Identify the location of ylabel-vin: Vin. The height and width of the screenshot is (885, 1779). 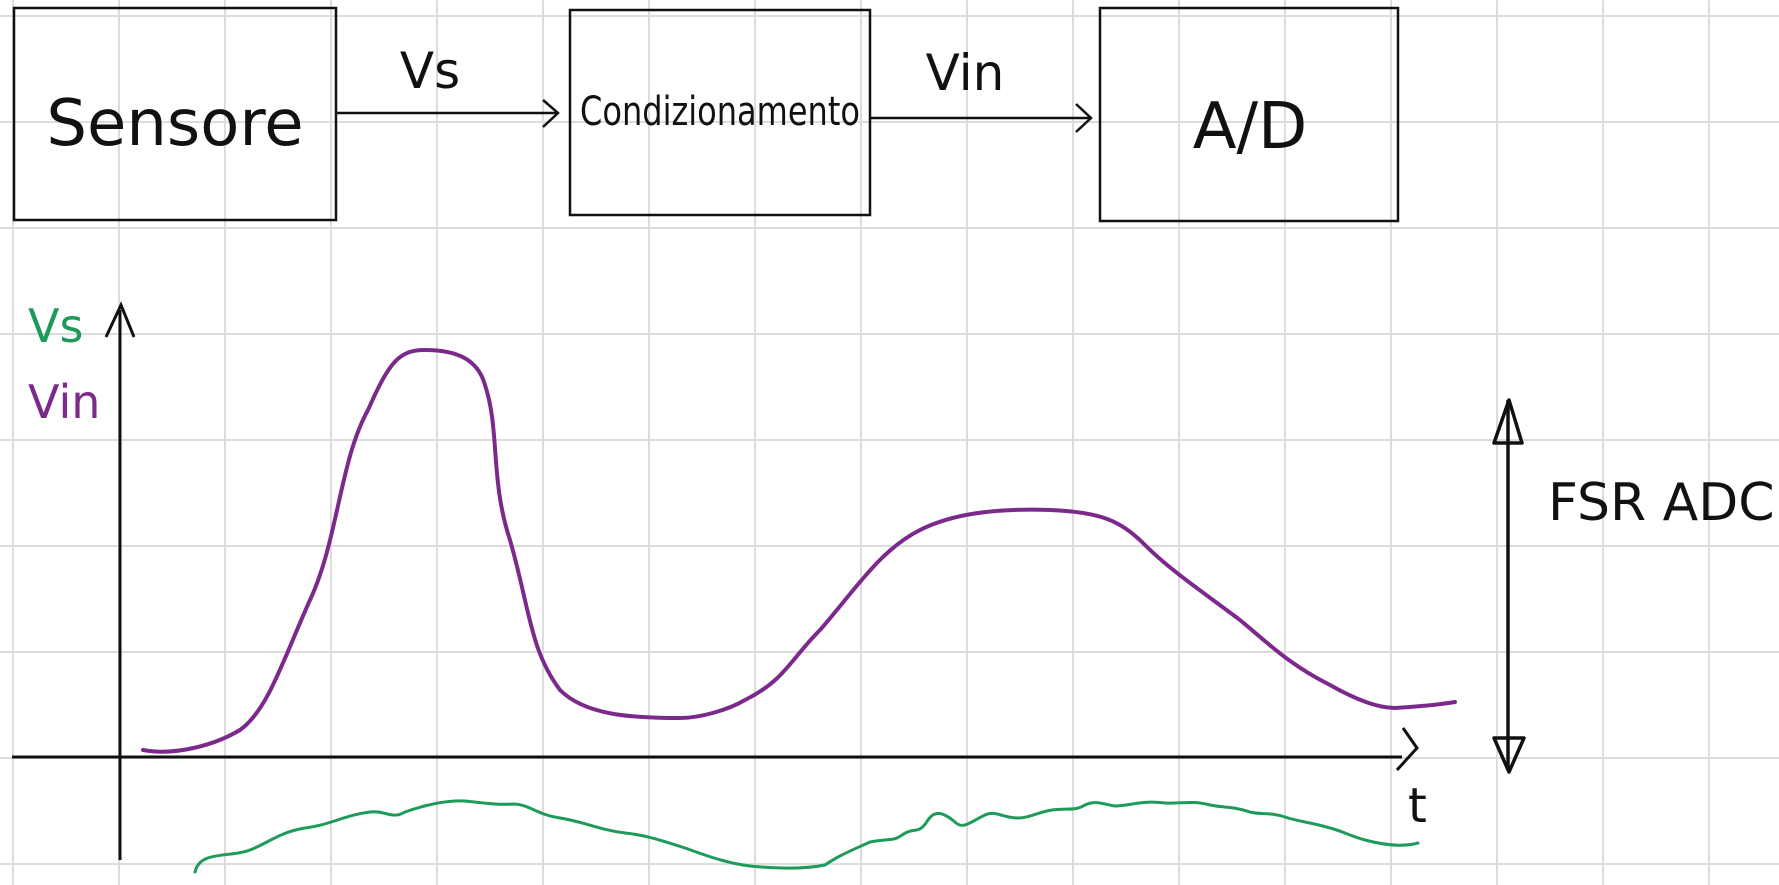
(64, 402).